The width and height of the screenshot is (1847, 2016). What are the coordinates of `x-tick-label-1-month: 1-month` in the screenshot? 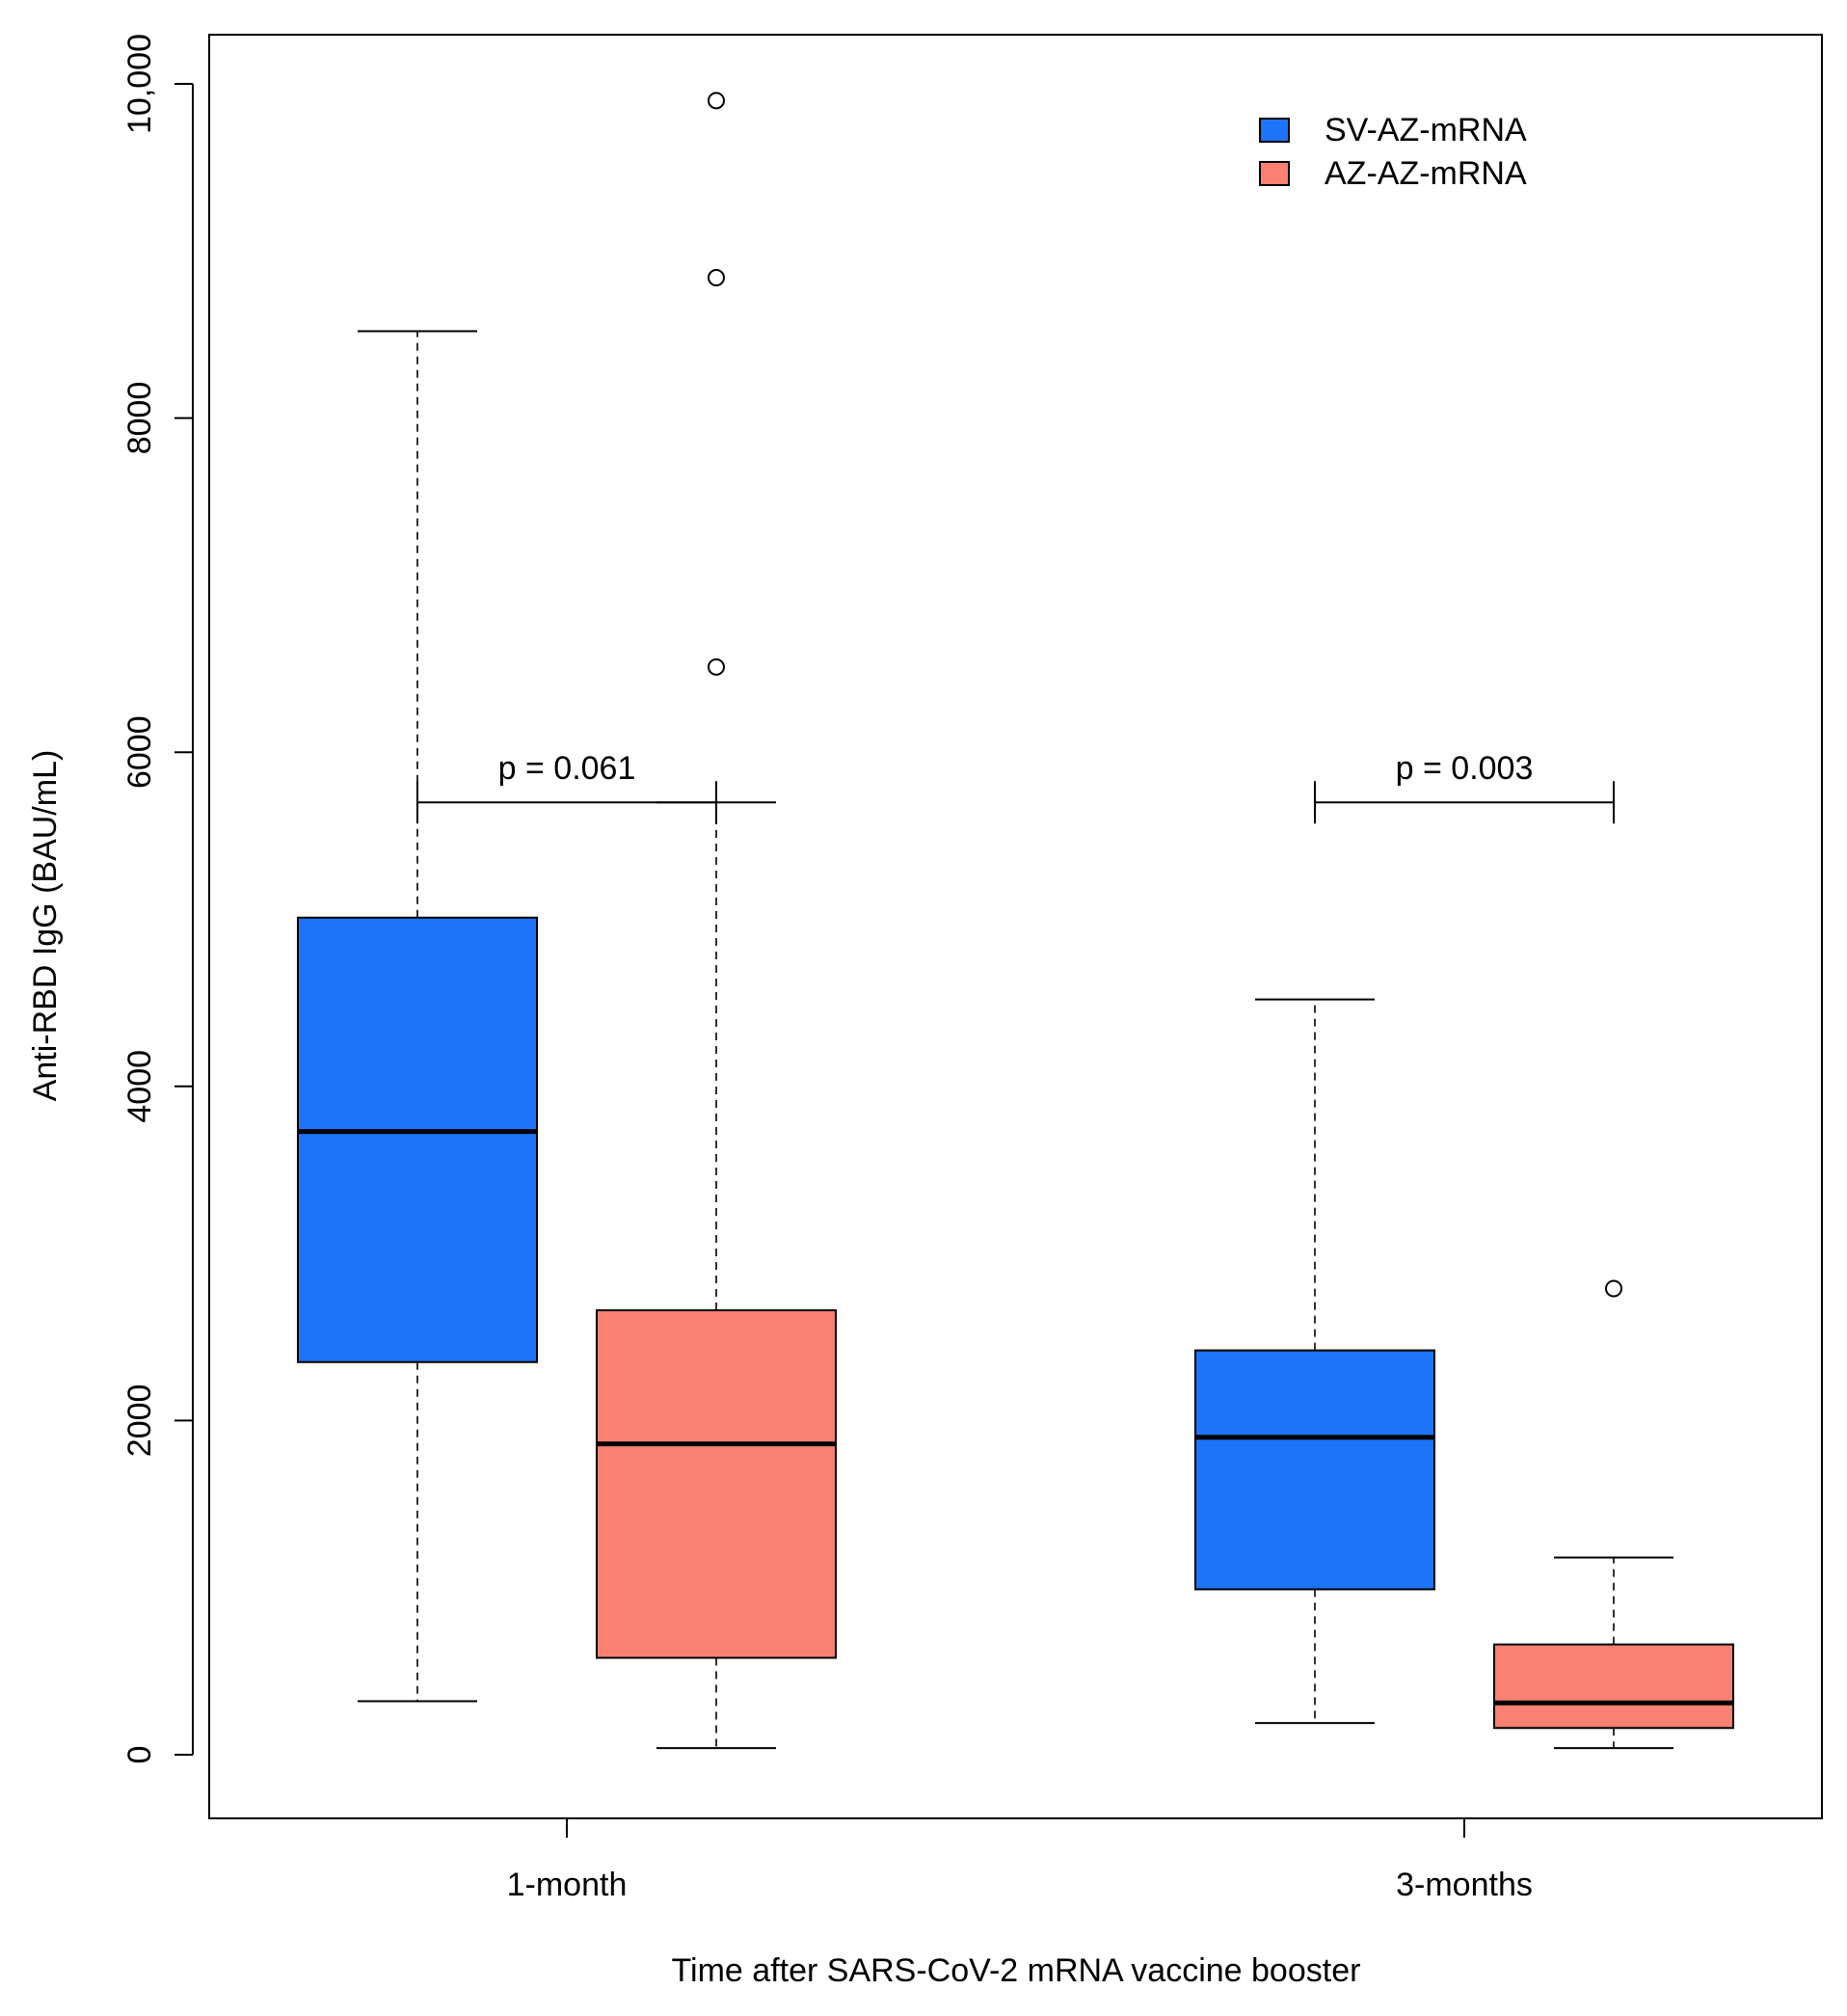 It's located at (567, 1885).